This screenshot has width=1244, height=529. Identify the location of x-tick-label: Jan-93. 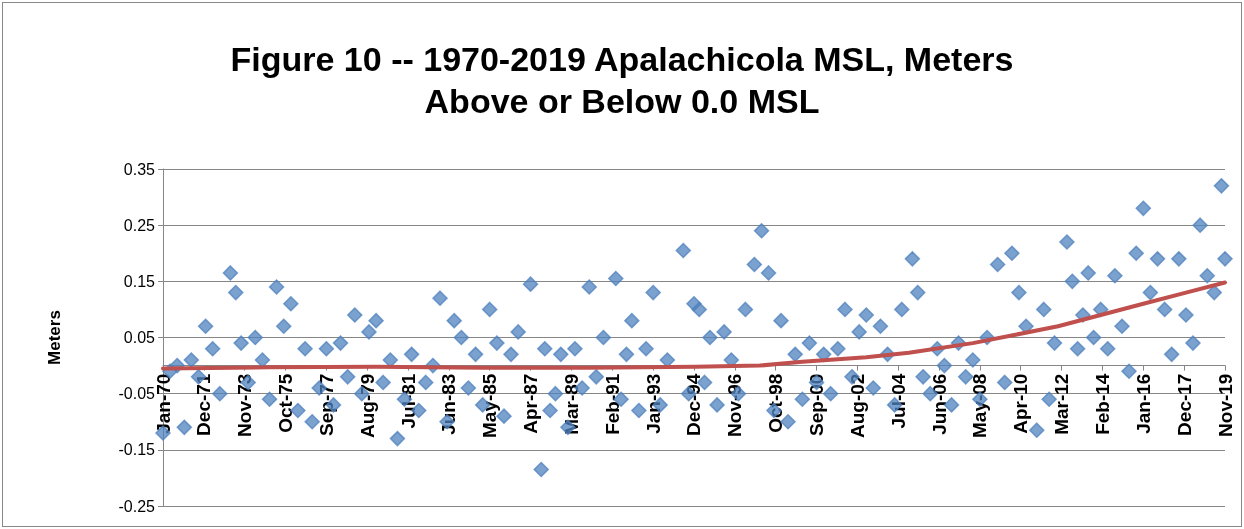
(653, 403).